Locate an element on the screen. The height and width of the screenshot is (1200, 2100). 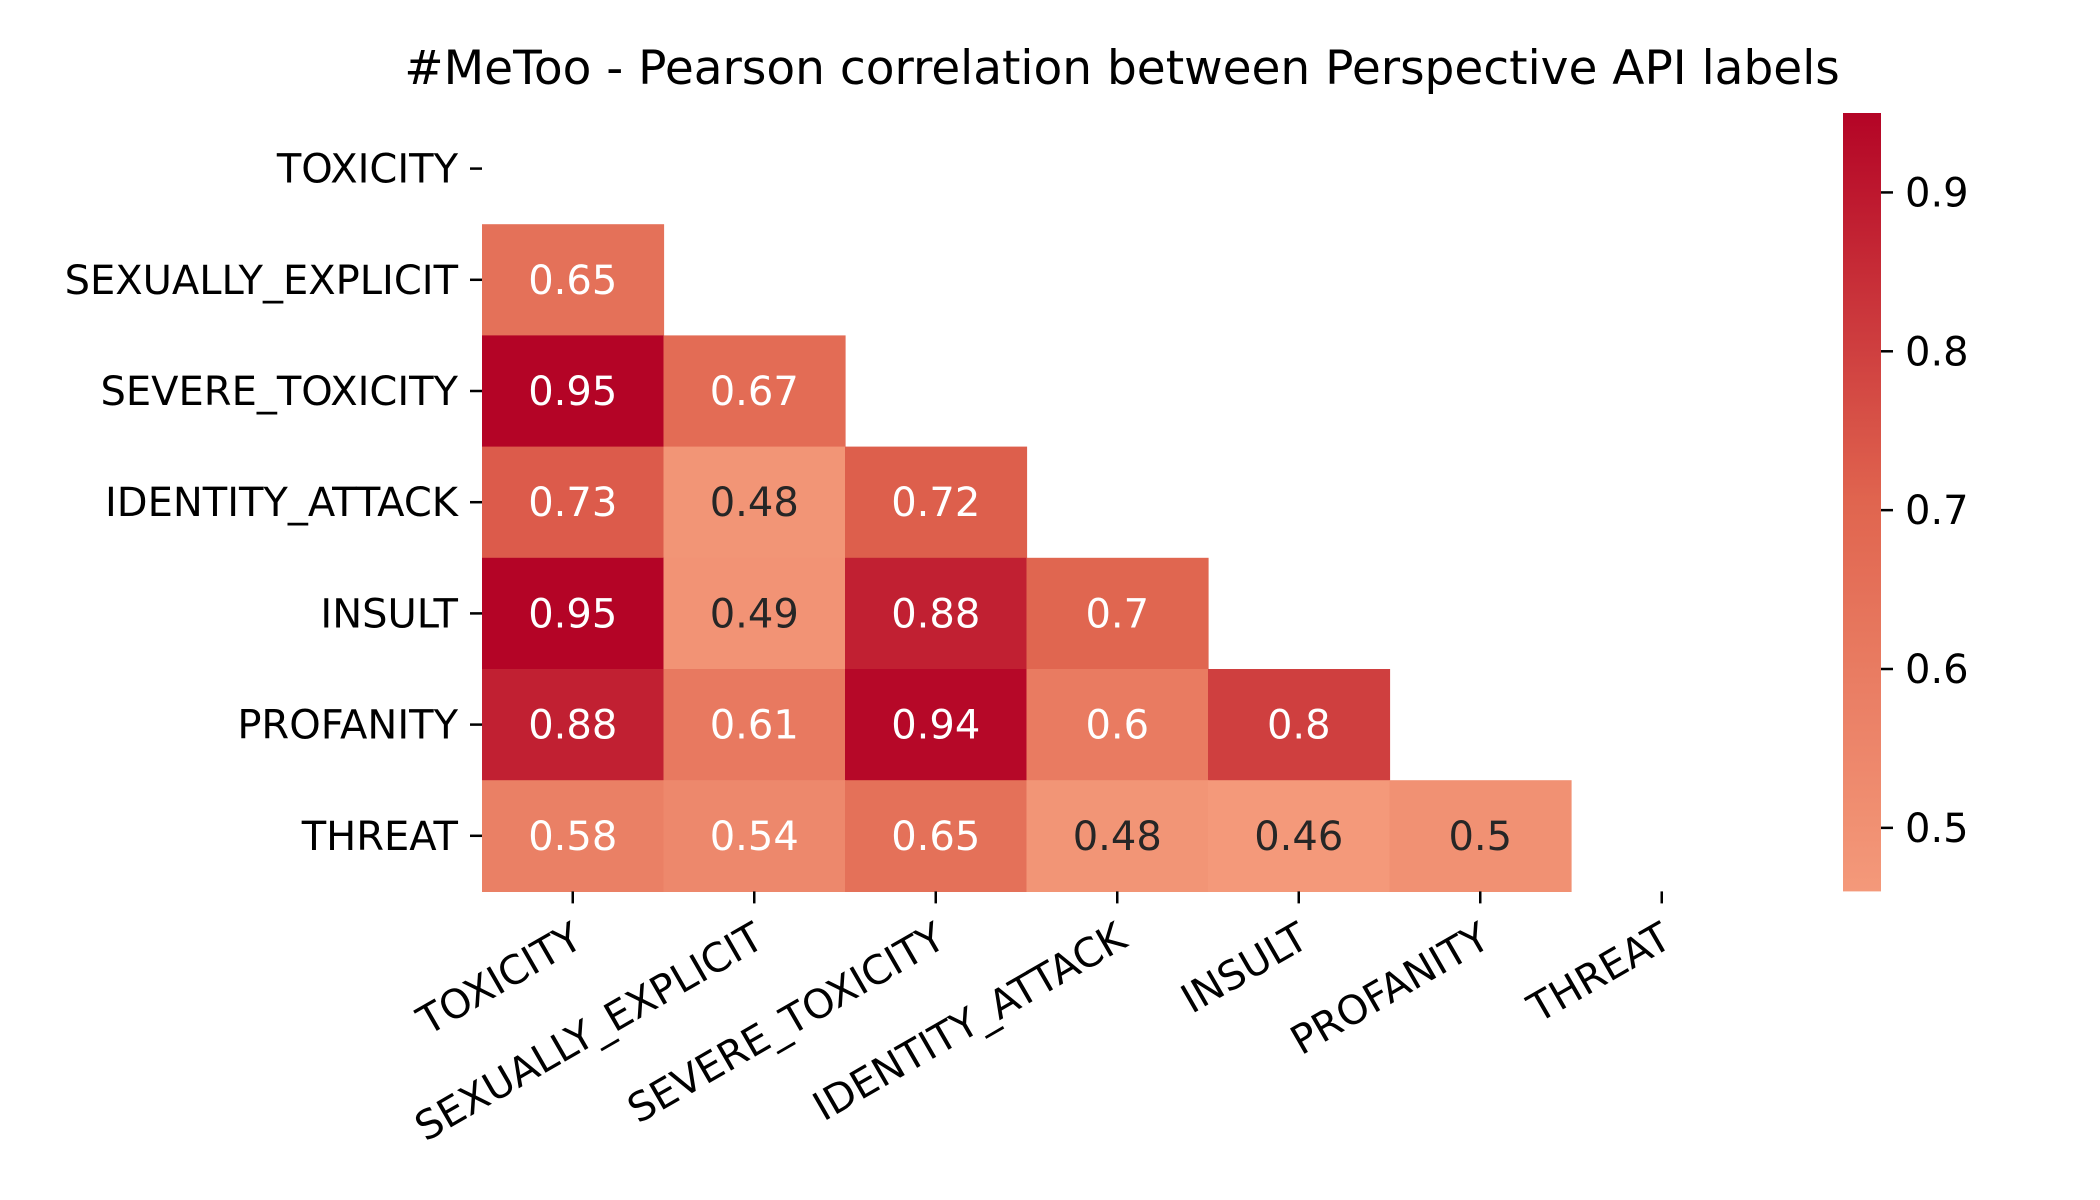
heatmap-cell-insult-toxicity is located at coordinates (573, 613).